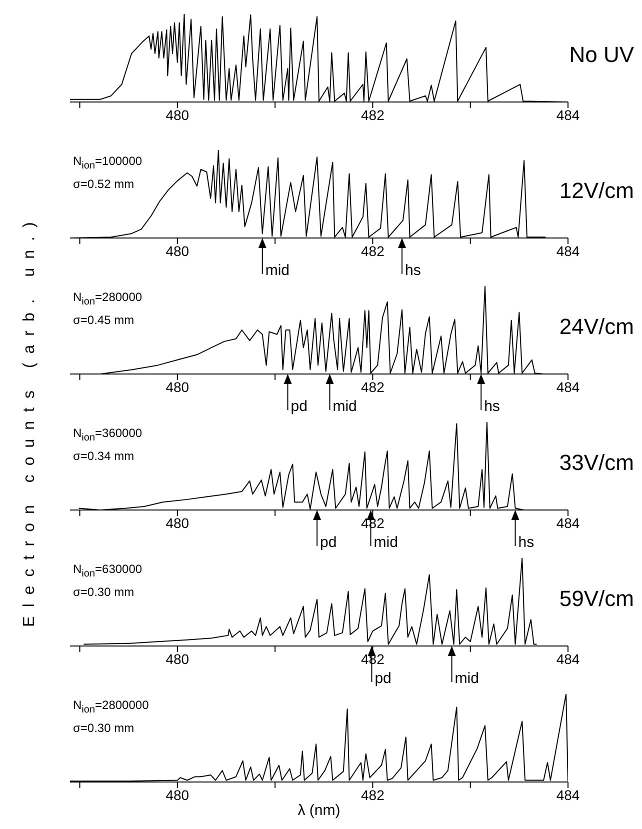 The image size is (642, 829). What do you see at coordinates (596, 599) in the screenshot?
I see `text: 59V/cm` at bounding box center [596, 599].